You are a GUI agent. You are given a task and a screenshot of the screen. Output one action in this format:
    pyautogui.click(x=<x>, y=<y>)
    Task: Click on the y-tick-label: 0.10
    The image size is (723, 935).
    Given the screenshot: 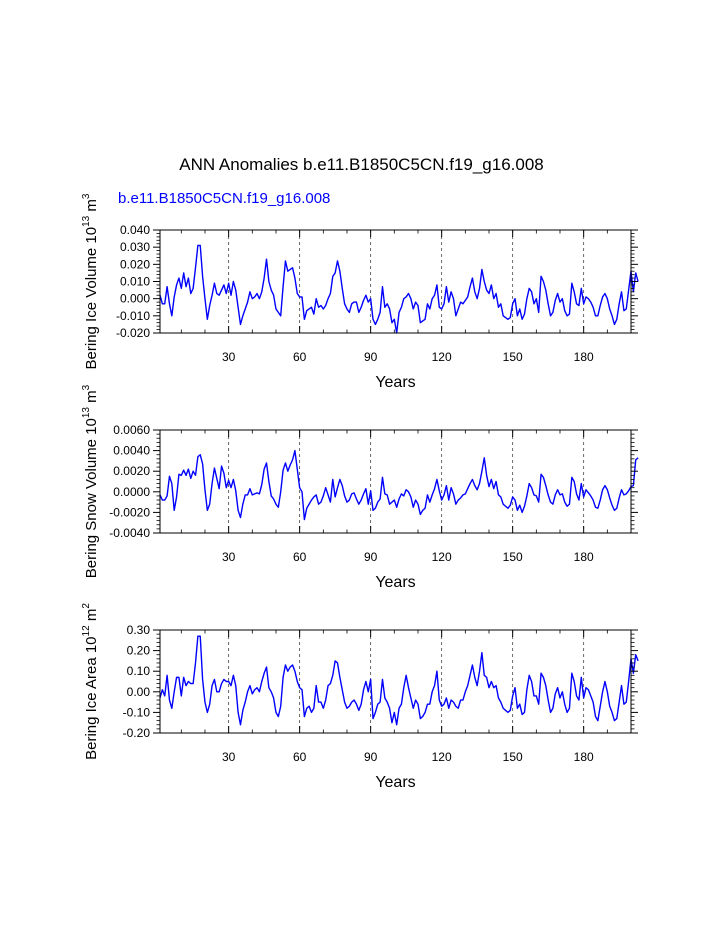 What is the action you would take?
    pyautogui.click(x=139, y=671)
    